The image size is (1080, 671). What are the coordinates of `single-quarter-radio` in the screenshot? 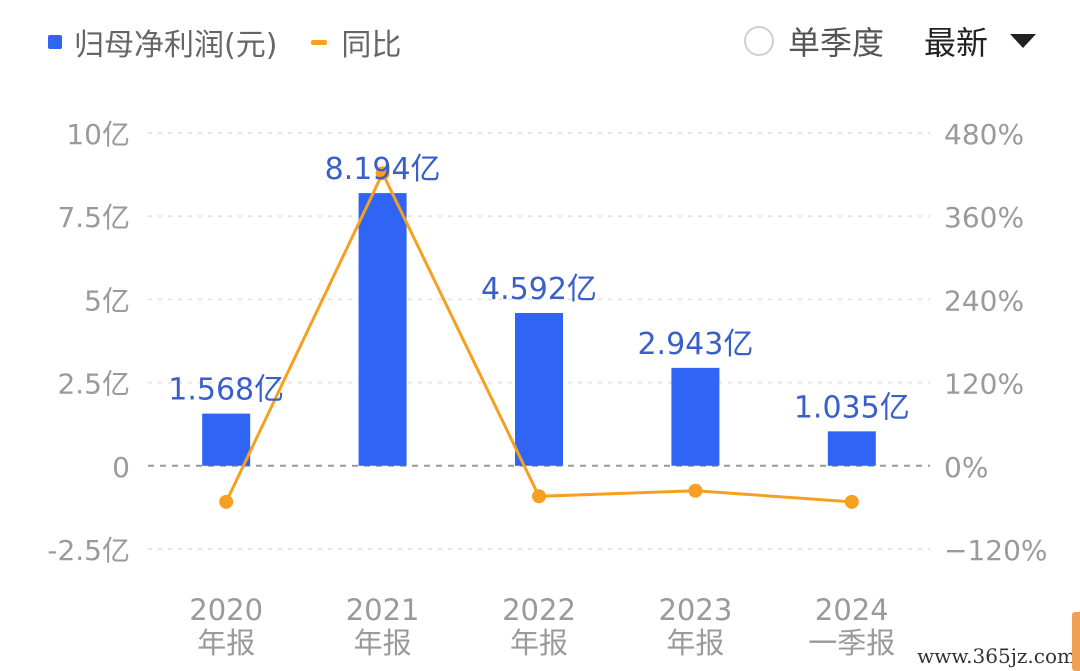 It's located at (758, 41).